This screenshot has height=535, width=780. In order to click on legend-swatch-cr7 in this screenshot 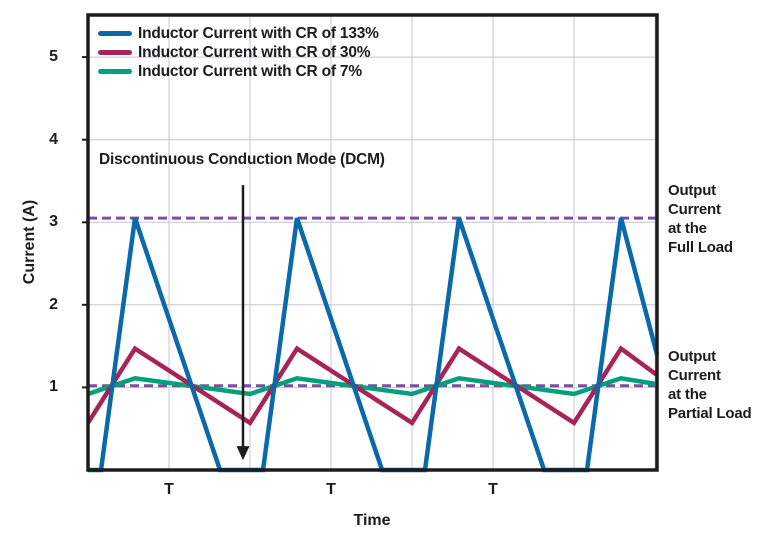, I will do `click(115, 71)`.